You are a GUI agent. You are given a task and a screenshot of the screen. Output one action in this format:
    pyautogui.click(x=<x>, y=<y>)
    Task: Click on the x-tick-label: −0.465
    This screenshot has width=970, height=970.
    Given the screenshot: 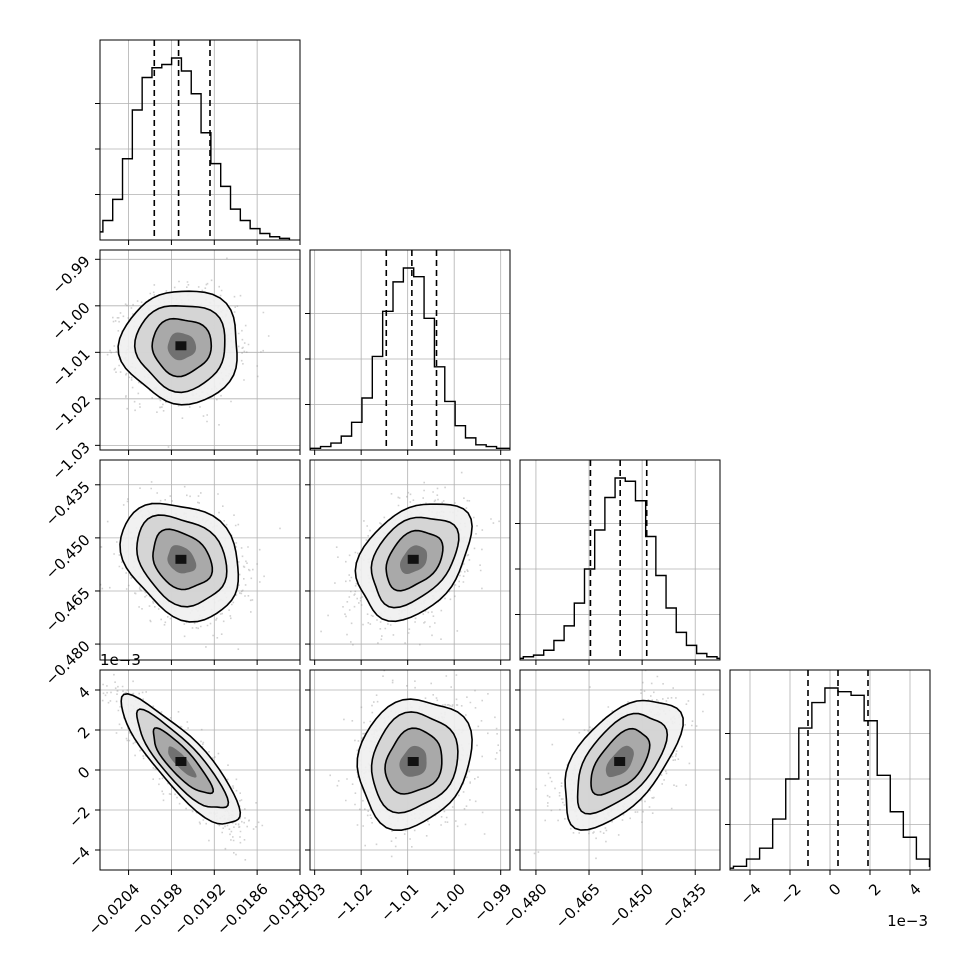 What is the action you would take?
    pyautogui.click(x=578, y=906)
    